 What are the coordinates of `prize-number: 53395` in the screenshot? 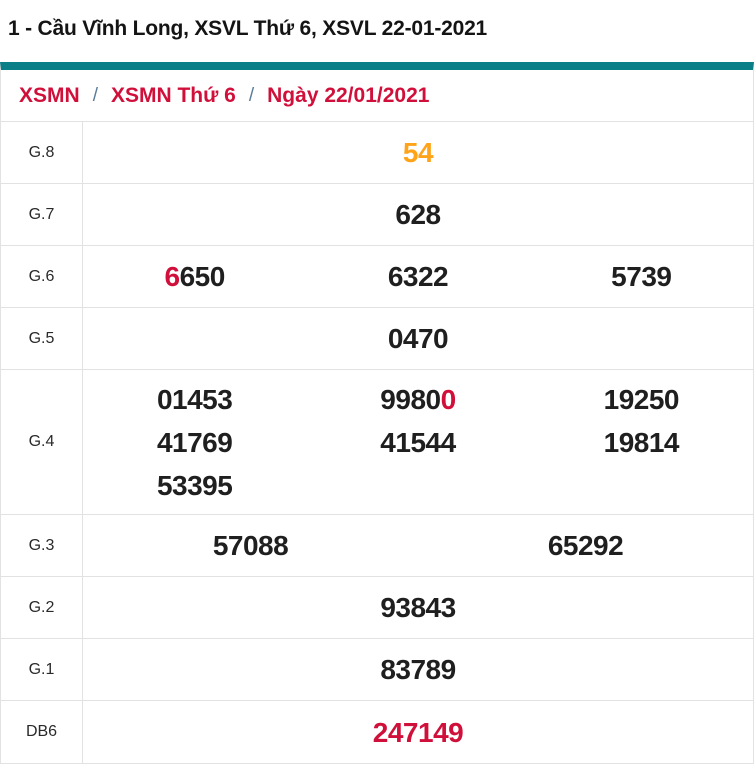 It's located at (194, 485).